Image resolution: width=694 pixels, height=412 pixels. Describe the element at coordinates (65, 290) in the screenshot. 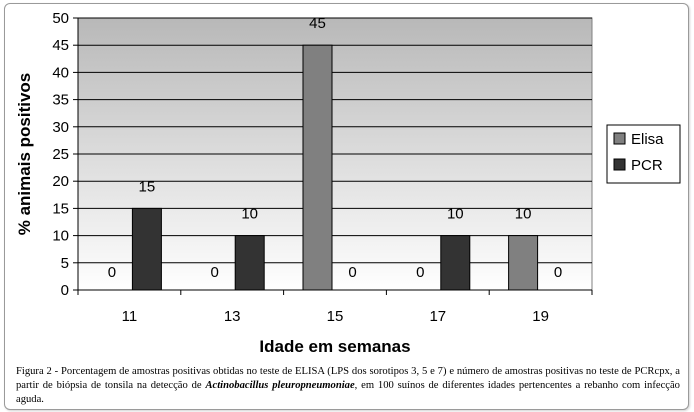

I see `y-tick-label: 0` at that location.